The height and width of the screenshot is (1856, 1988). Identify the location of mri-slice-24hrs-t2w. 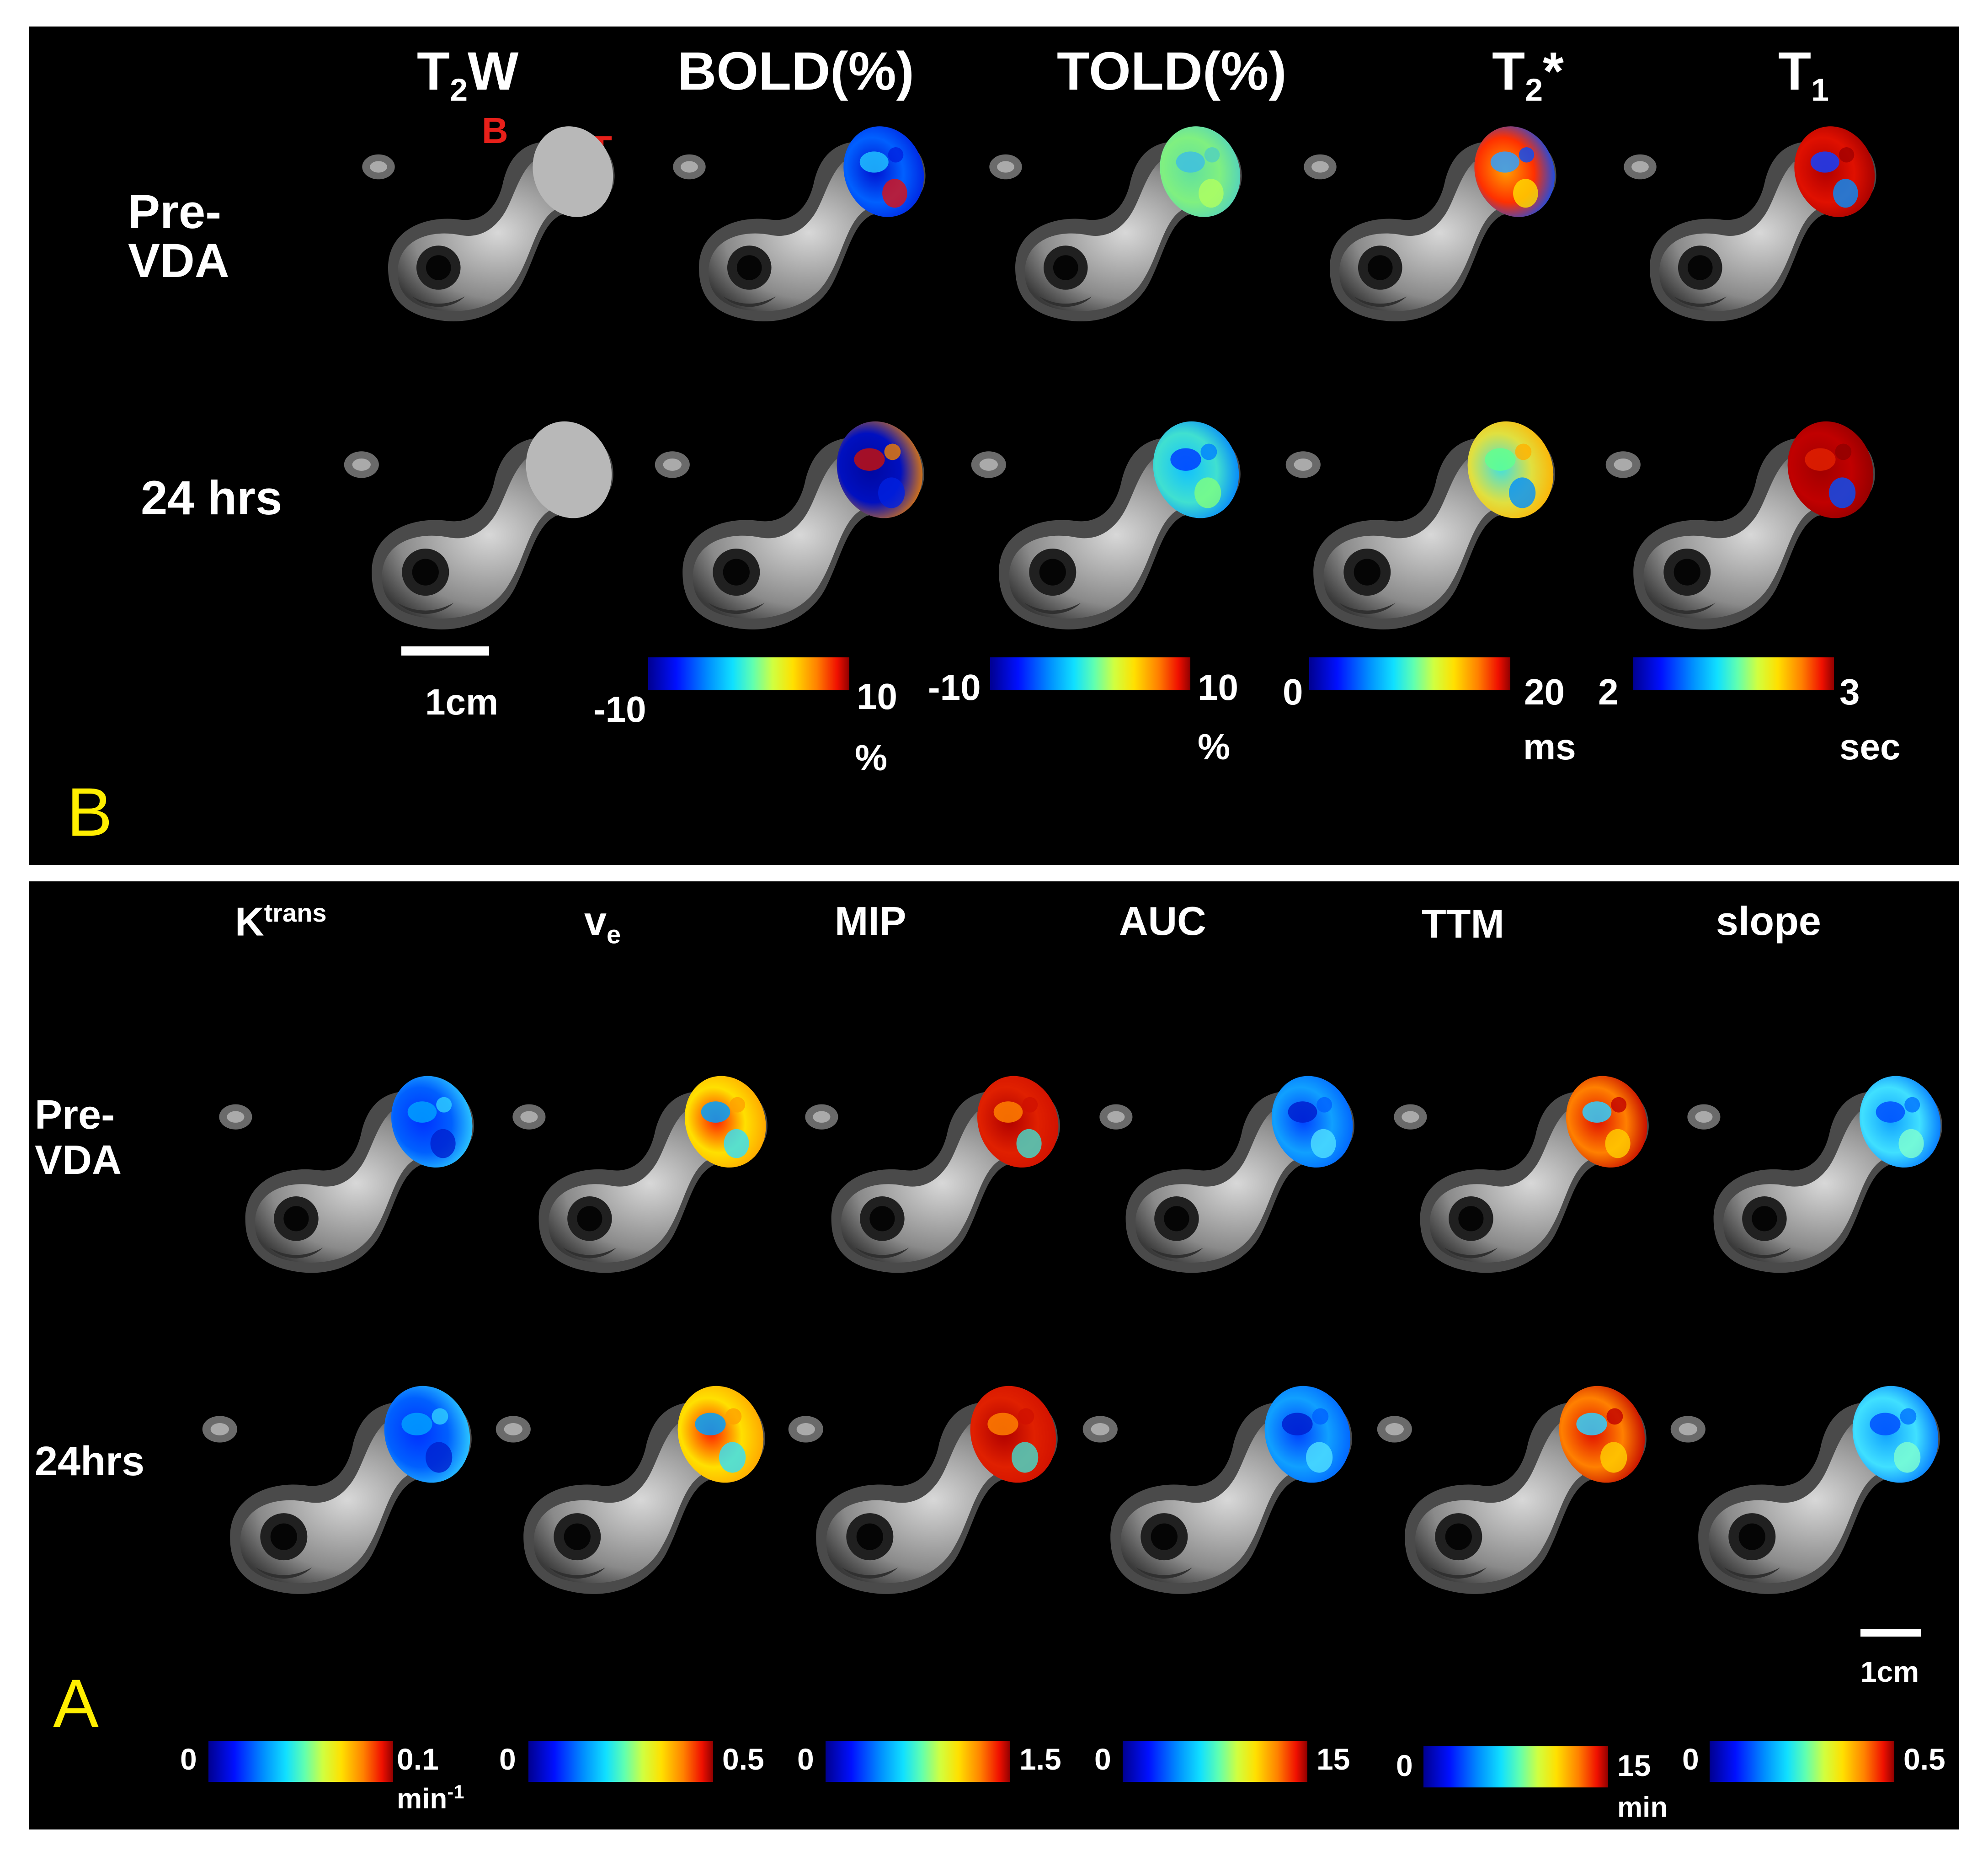
(479, 525).